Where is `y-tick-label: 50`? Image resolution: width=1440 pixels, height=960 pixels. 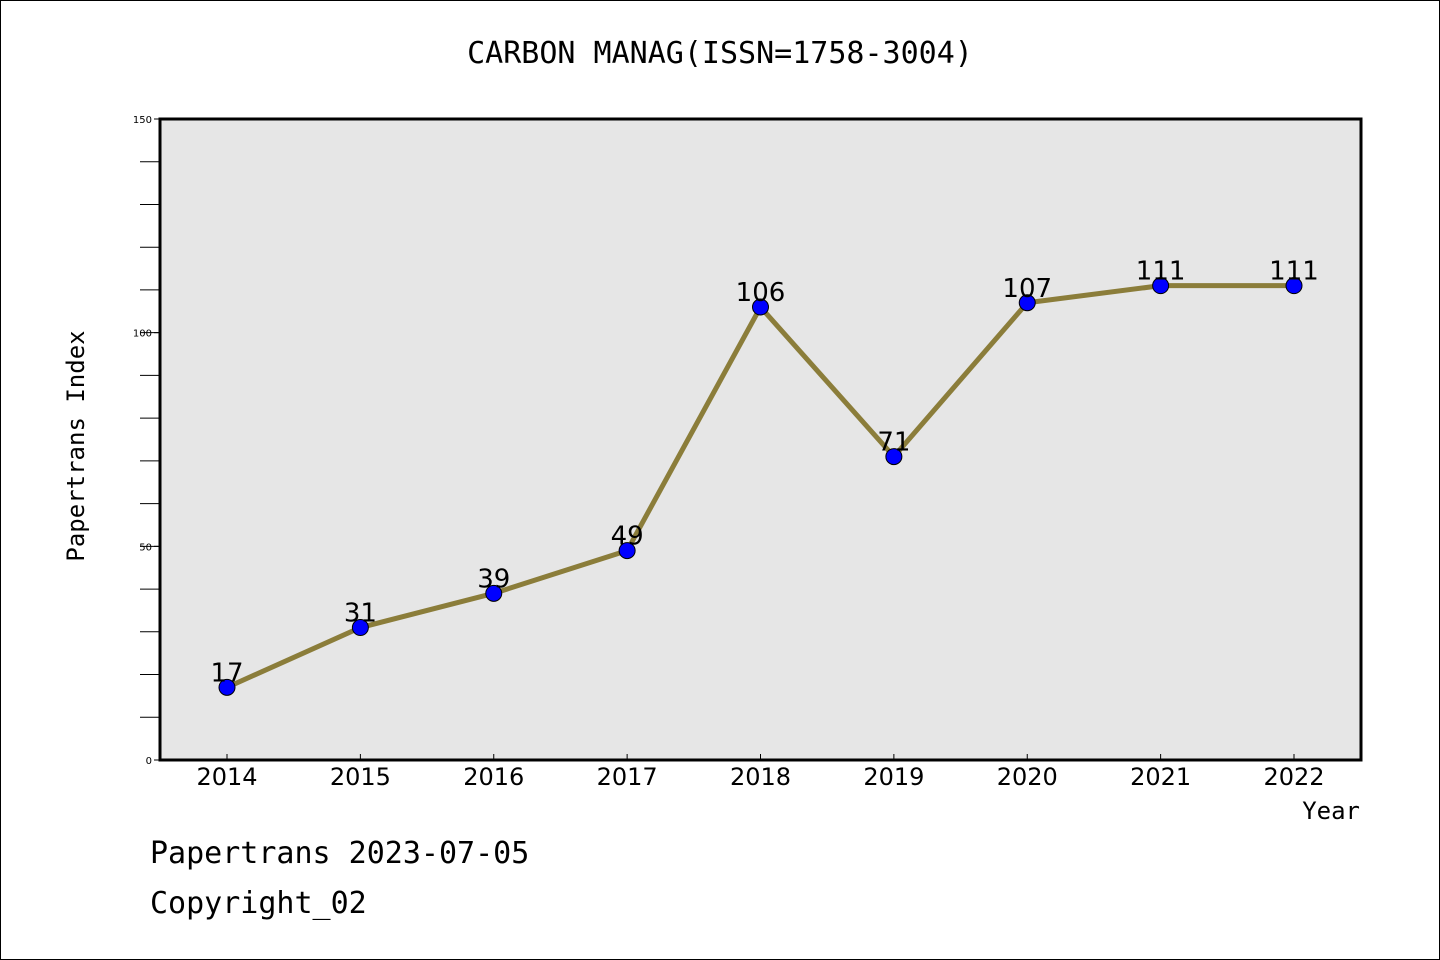 y-tick-label: 50 is located at coordinates (145, 547).